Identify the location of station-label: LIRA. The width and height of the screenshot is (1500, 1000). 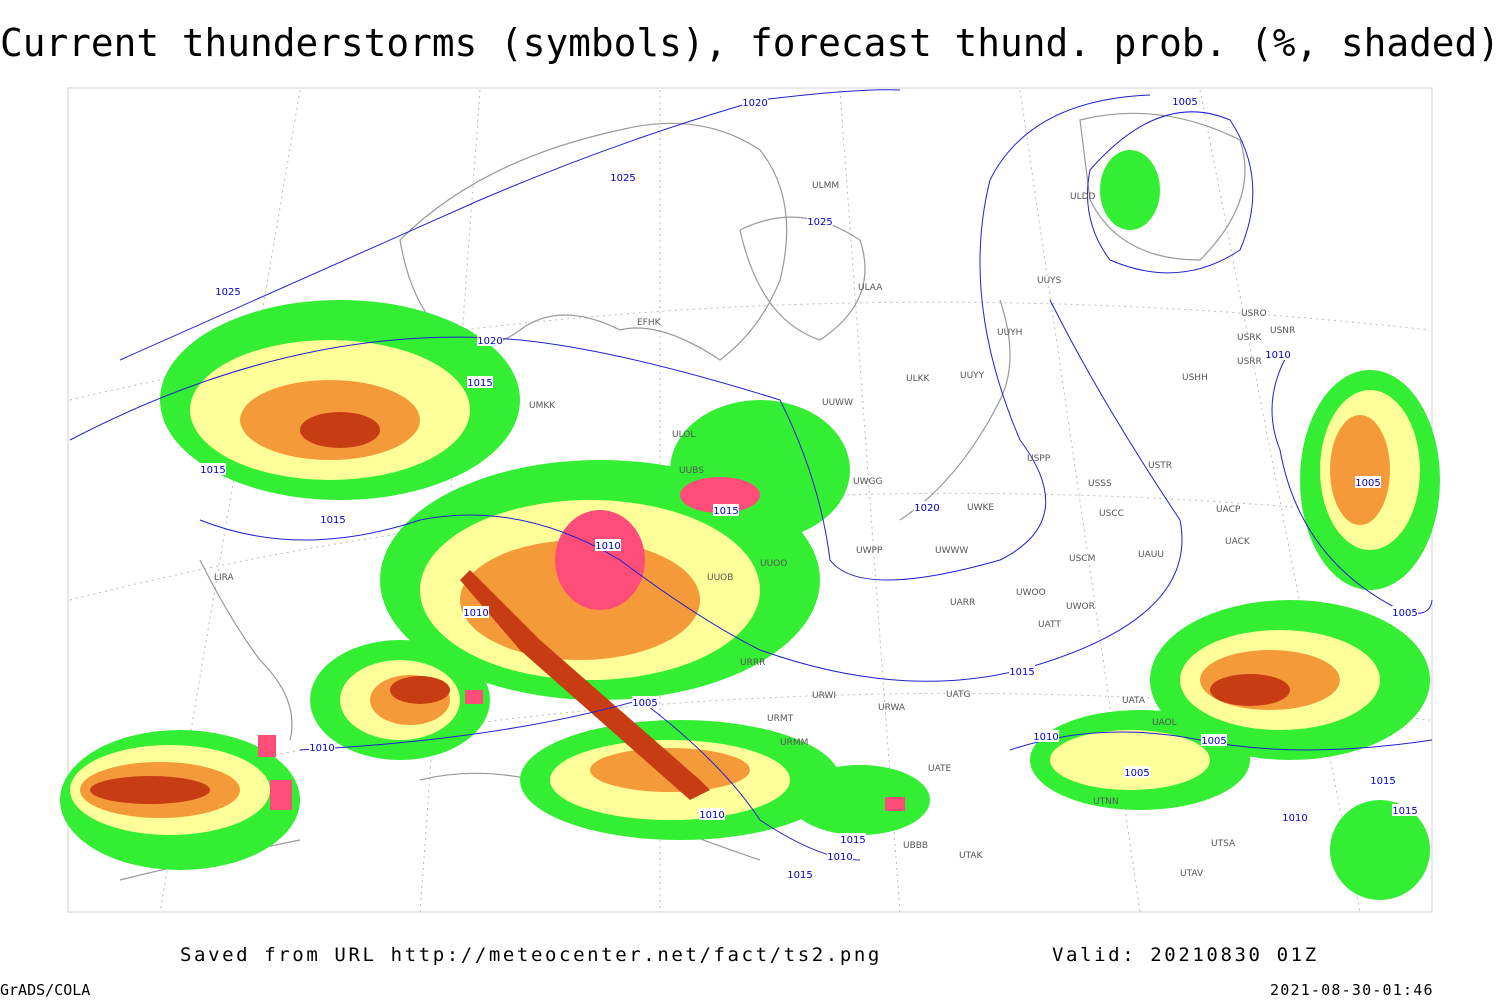
(224, 578).